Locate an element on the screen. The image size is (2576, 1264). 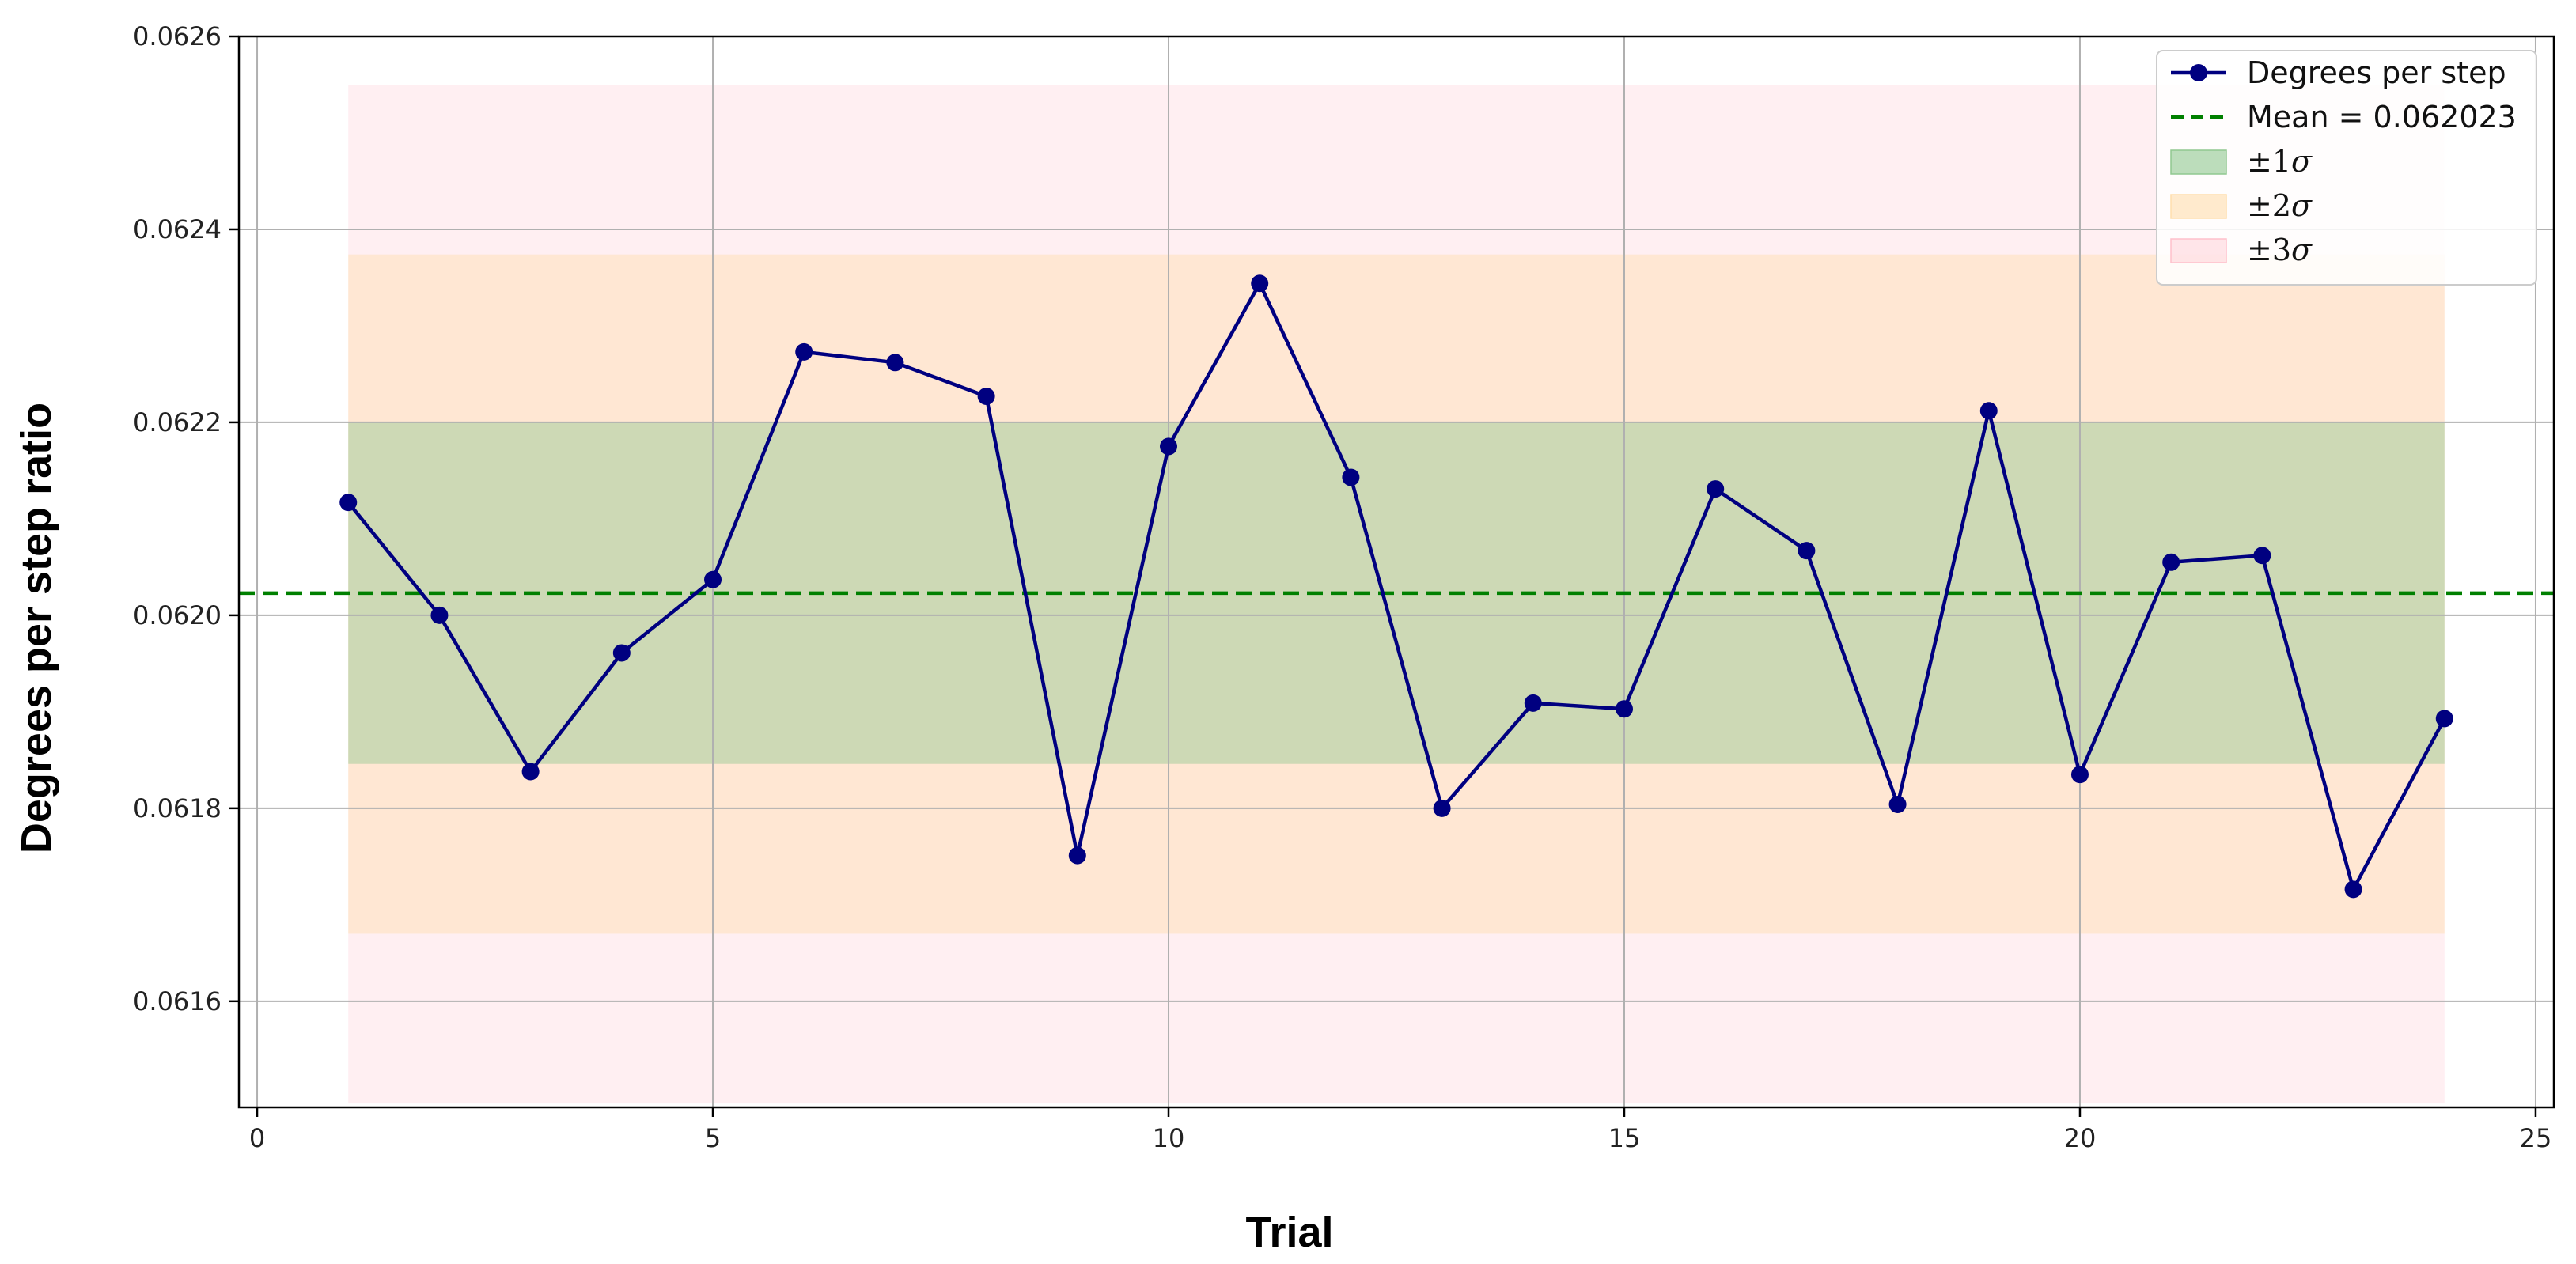
legend-series-label: Degrees per step is located at coordinates (2376, 72).